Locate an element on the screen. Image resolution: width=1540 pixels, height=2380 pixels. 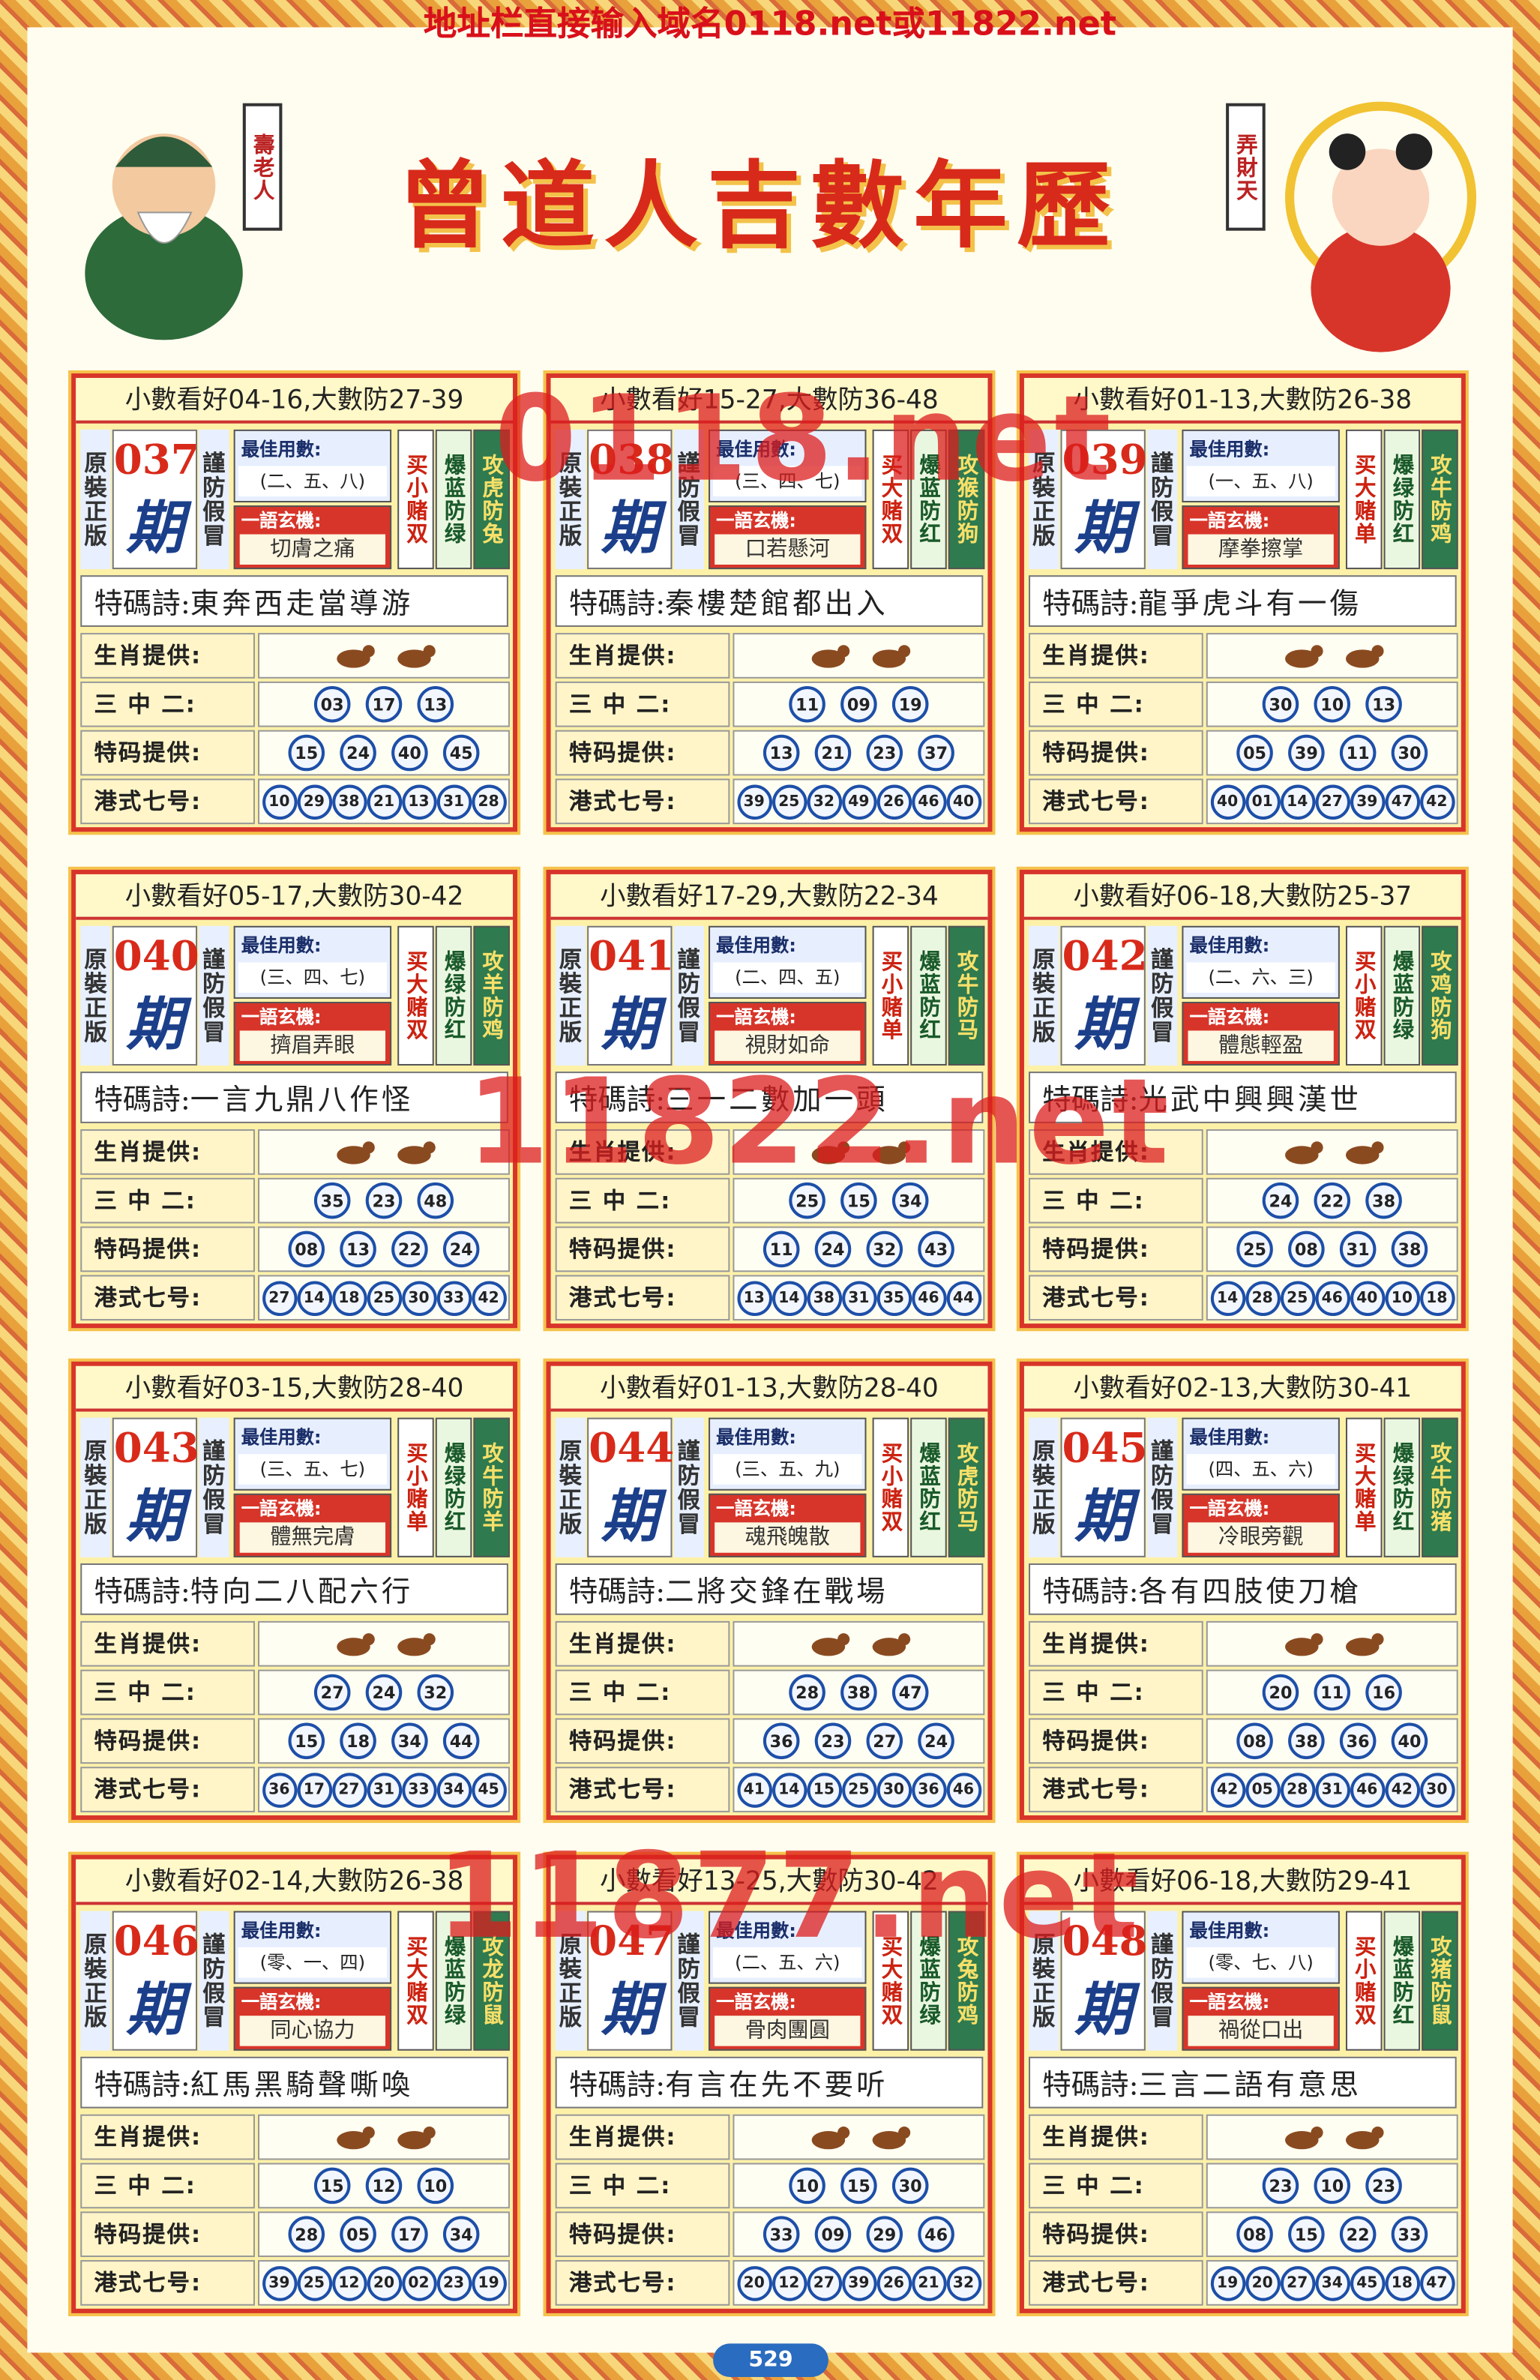
number-ball: 25 is located at coordinates (384, 1297).